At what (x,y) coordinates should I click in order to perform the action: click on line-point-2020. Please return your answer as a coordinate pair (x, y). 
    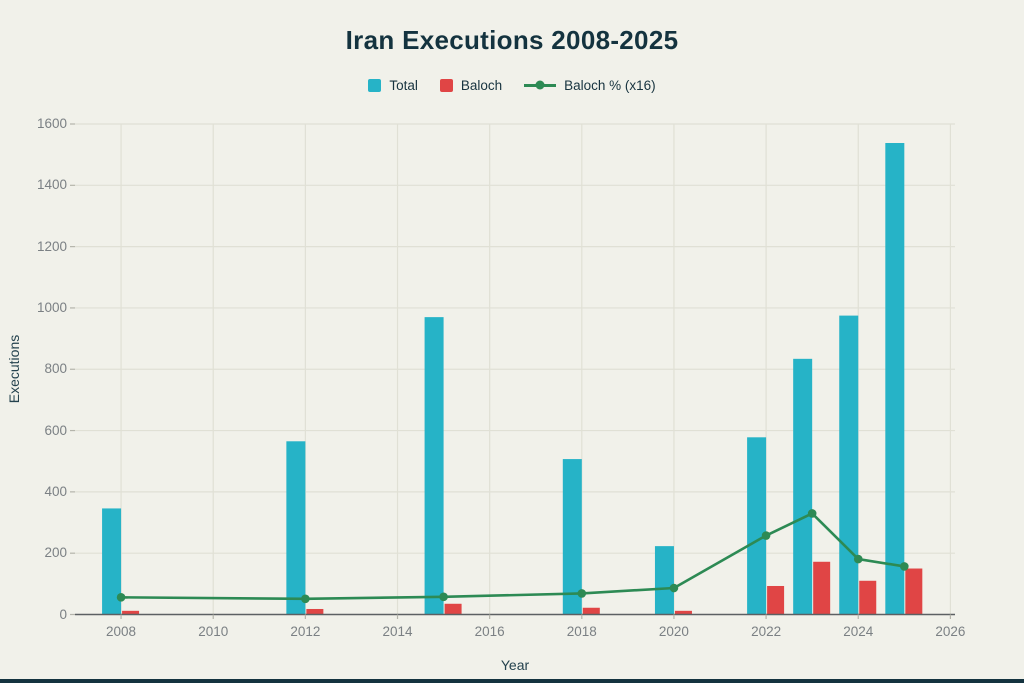
    Looking at the image, I should click on (674, 588).